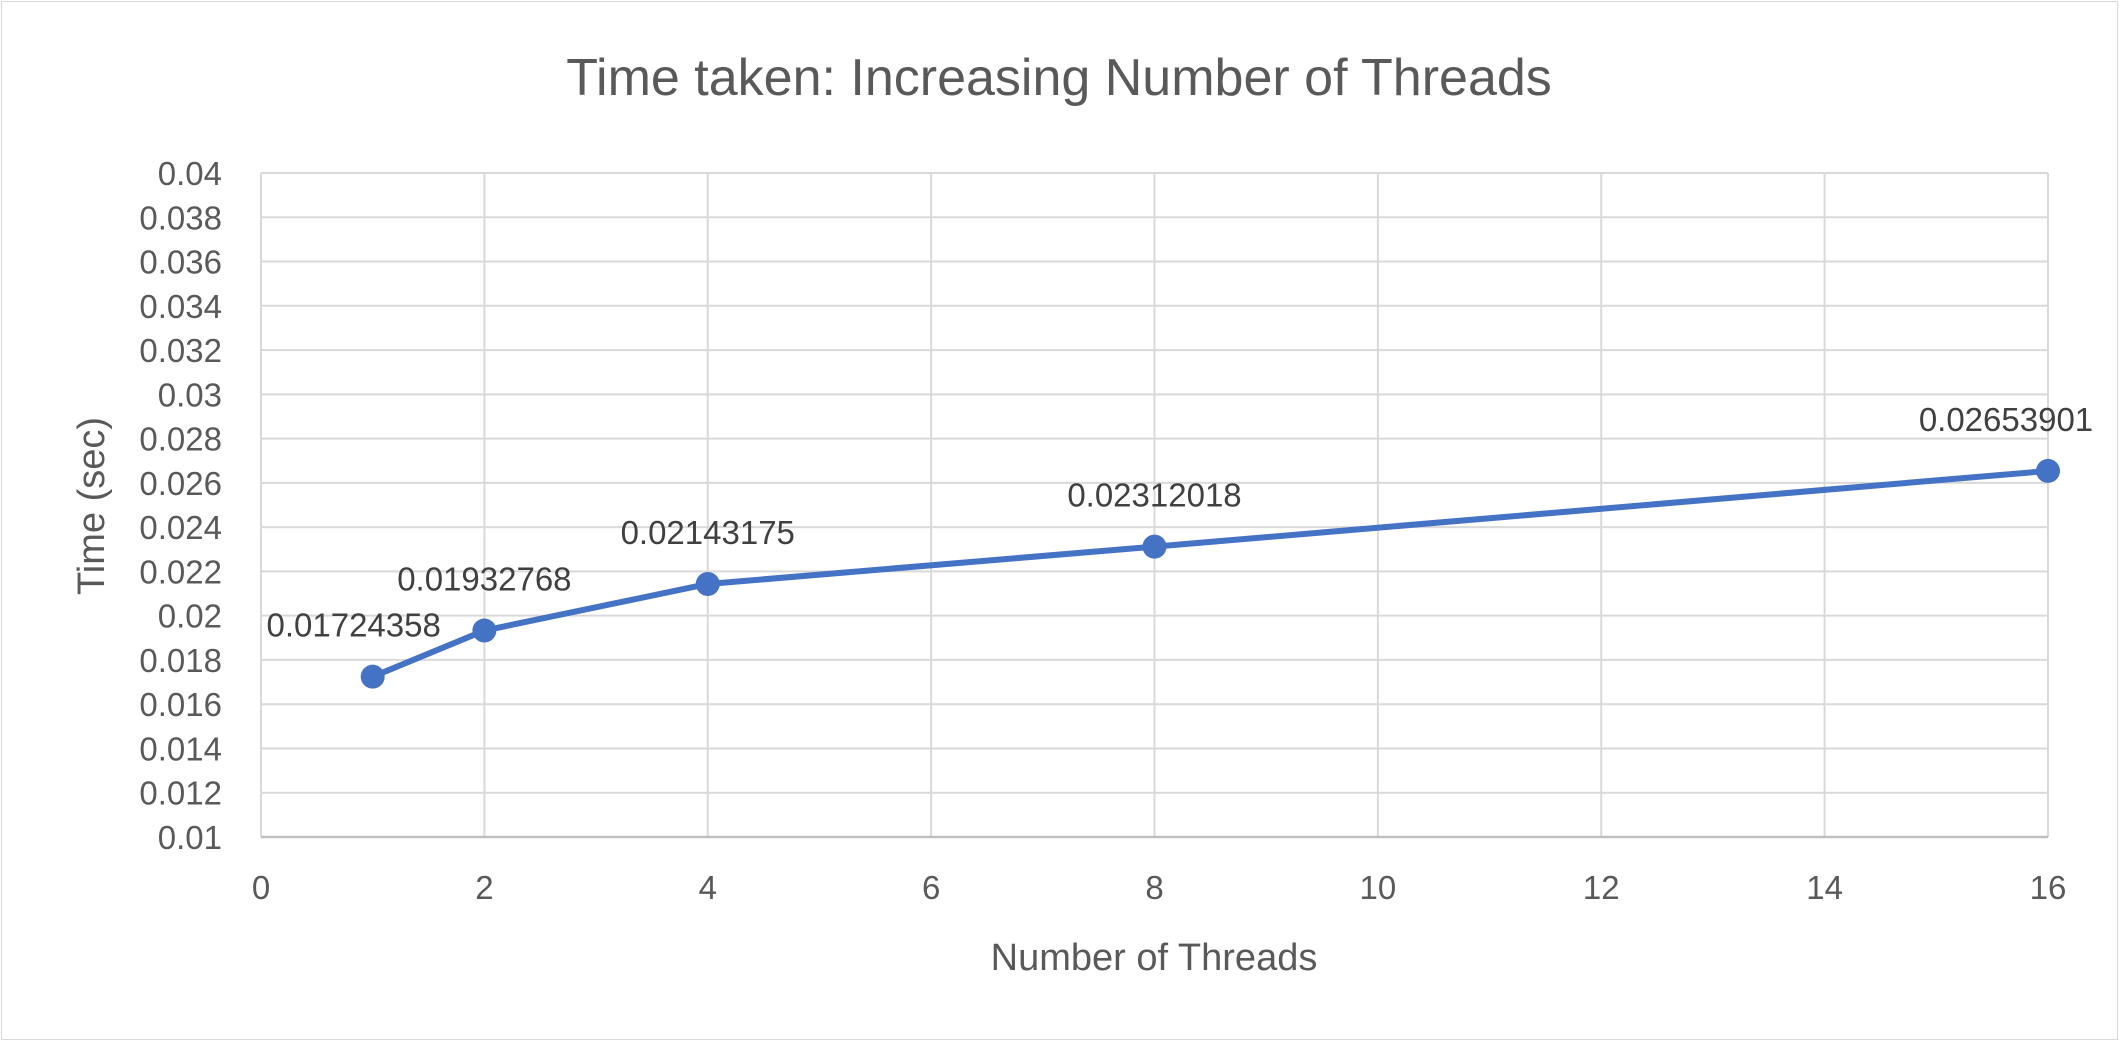 This screenshot has width=2119, height=1041. What do you see at coordinates (261, 887) in the screenshot?
I see `x-tick-label: 0` at bounding box center [261, 887].